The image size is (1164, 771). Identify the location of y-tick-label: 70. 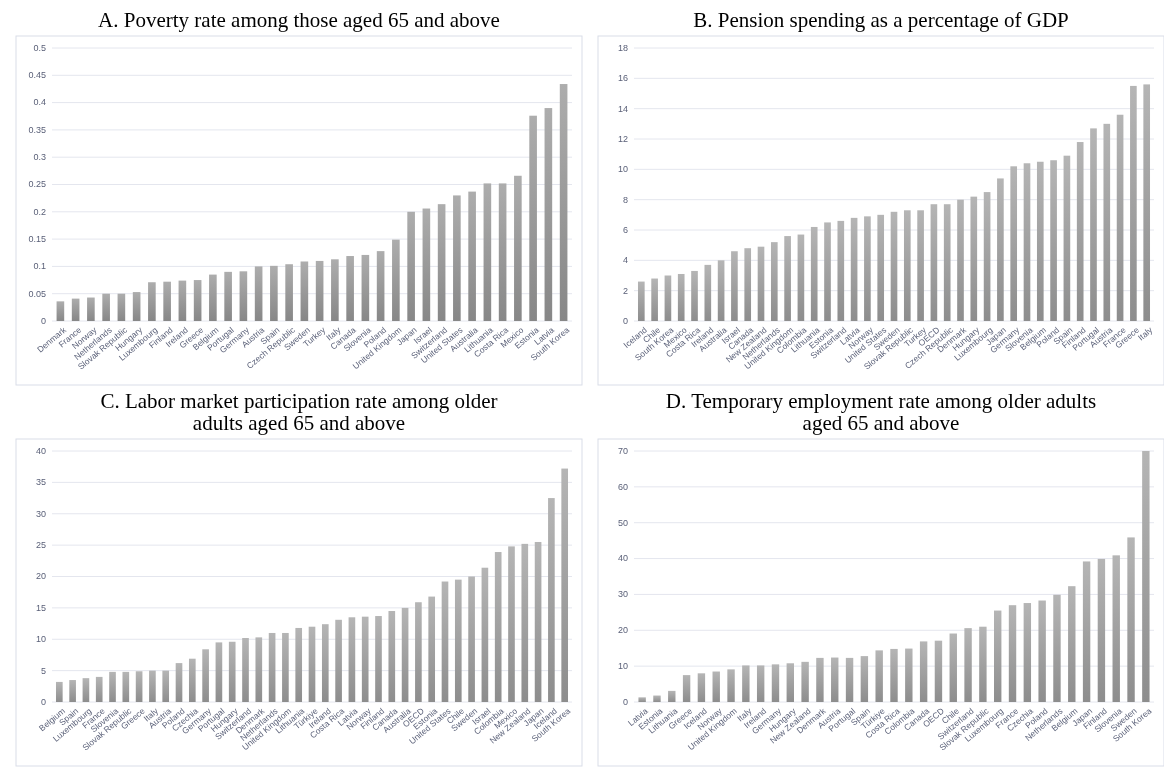
(622, 450).